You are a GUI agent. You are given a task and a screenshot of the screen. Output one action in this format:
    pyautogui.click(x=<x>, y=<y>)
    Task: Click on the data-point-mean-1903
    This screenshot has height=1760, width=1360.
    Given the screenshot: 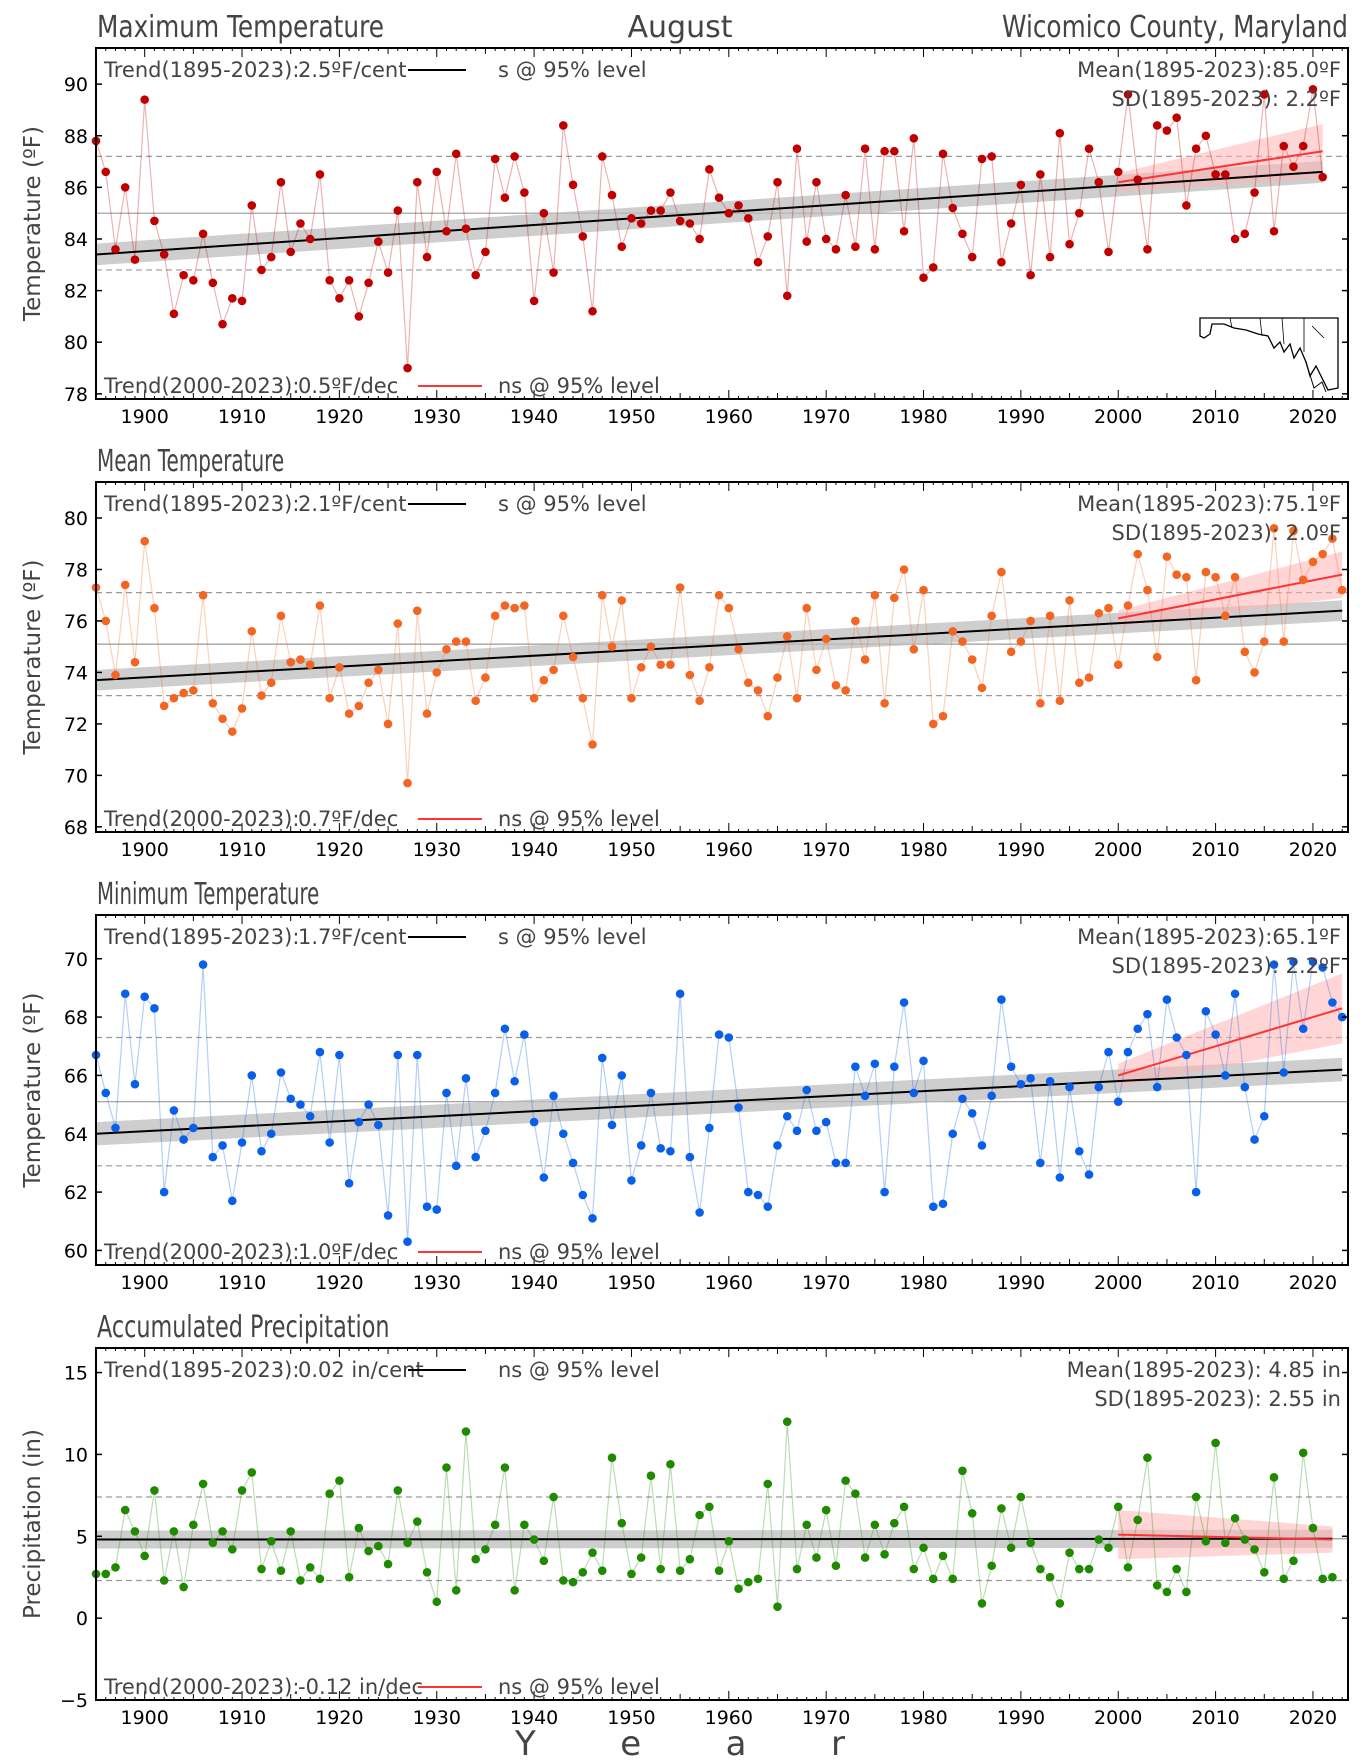 What is the action you would take?
    pyautogui.click(x=174, y=698)
    